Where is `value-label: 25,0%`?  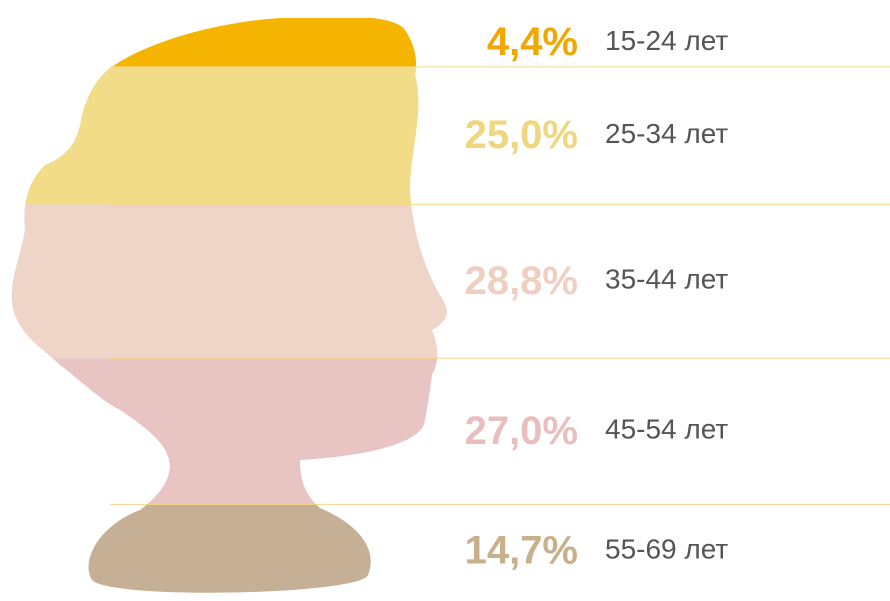
value-label: 25,0% is located at coordinates (521, 135).